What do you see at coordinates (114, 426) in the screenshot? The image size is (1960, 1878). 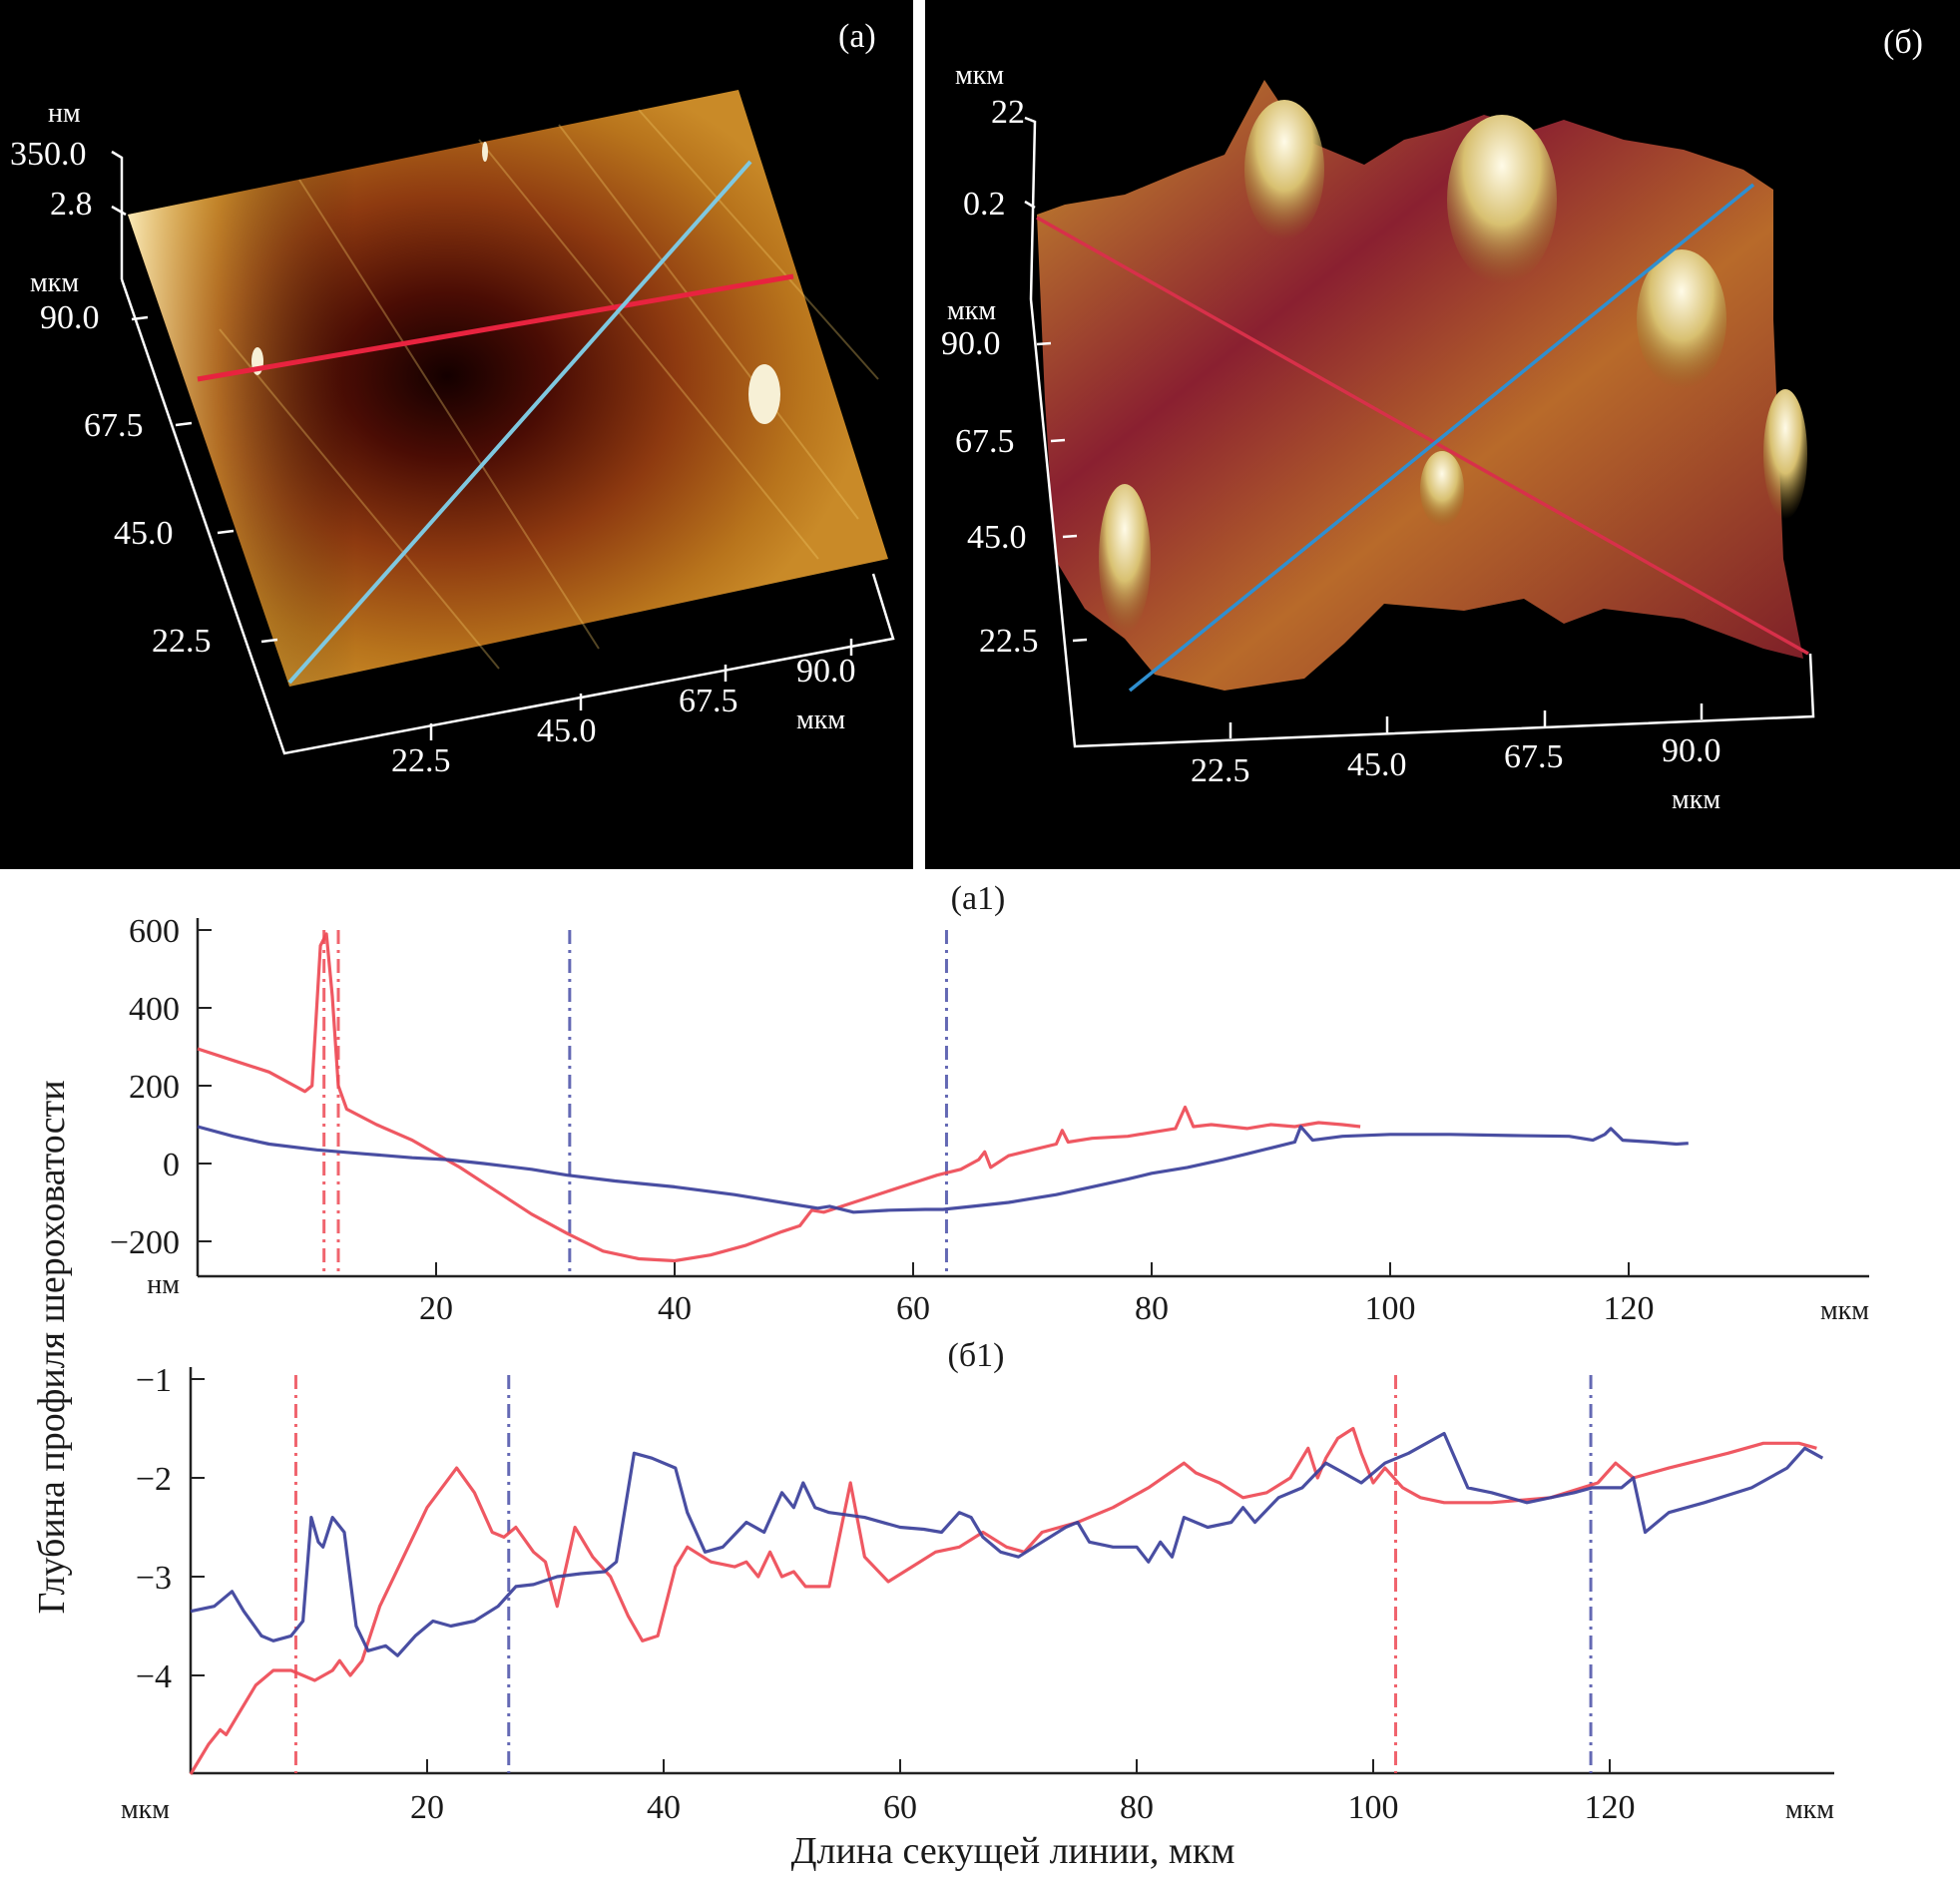 I see `y-tick-a-1: 67.5` at bounding box center [114, 426].